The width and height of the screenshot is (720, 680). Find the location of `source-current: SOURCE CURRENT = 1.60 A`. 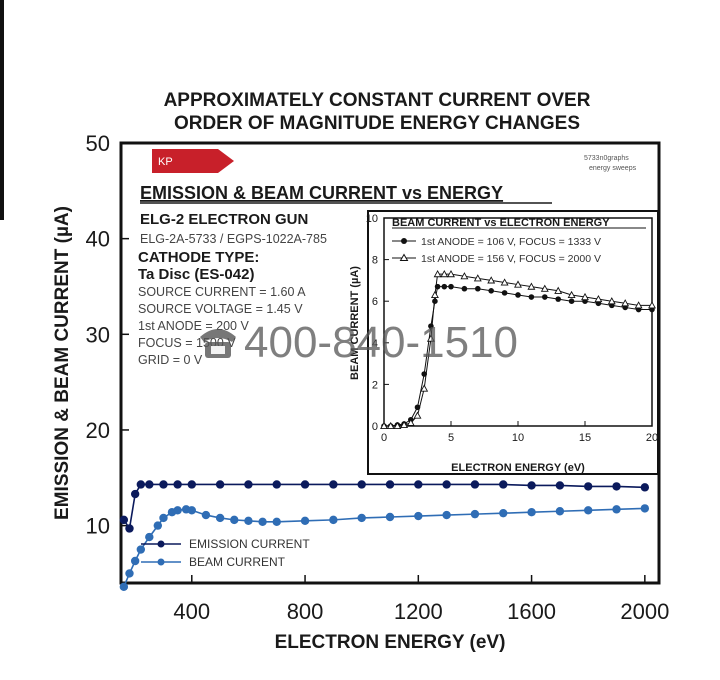

source-current: SOURCE CURRENT = 1.60 A is located at coordinates (222, 292).